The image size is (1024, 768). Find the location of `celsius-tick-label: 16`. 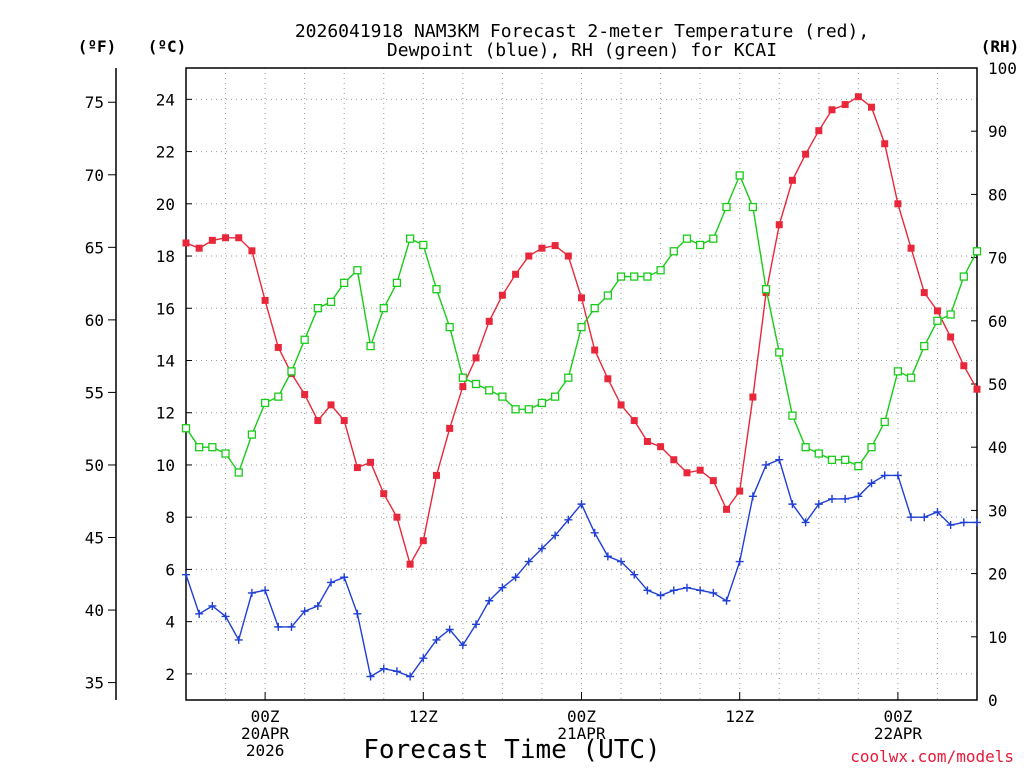

celsius-tick-label: 16 is located at coordinates (165, 308).